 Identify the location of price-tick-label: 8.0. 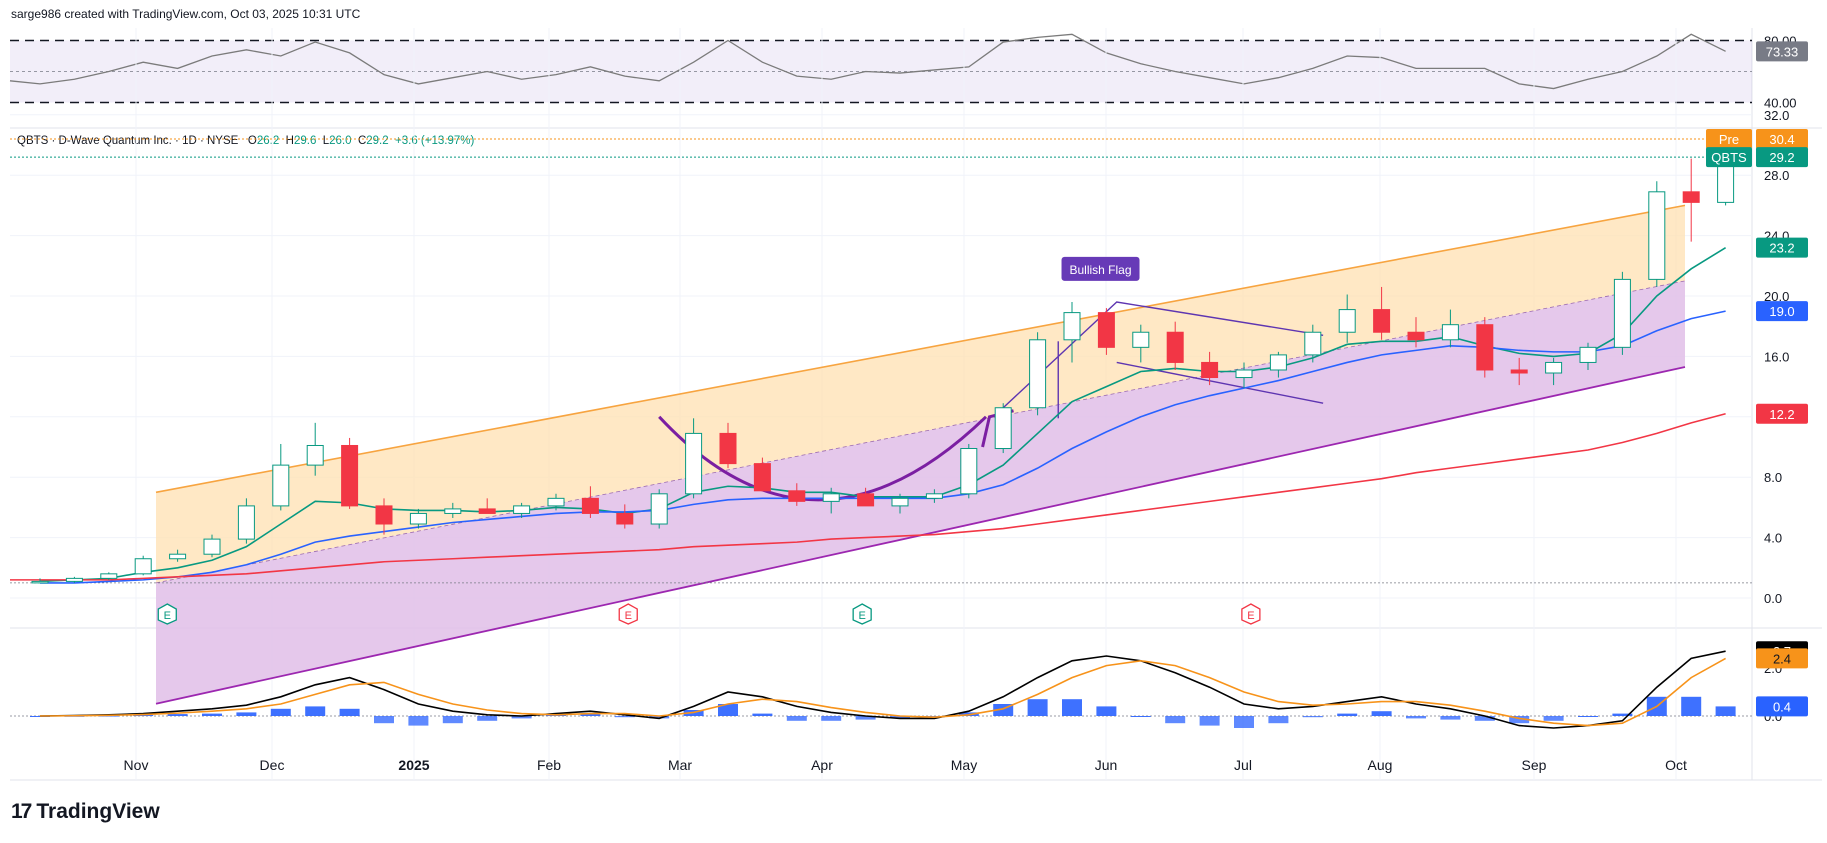
(1773, 477).